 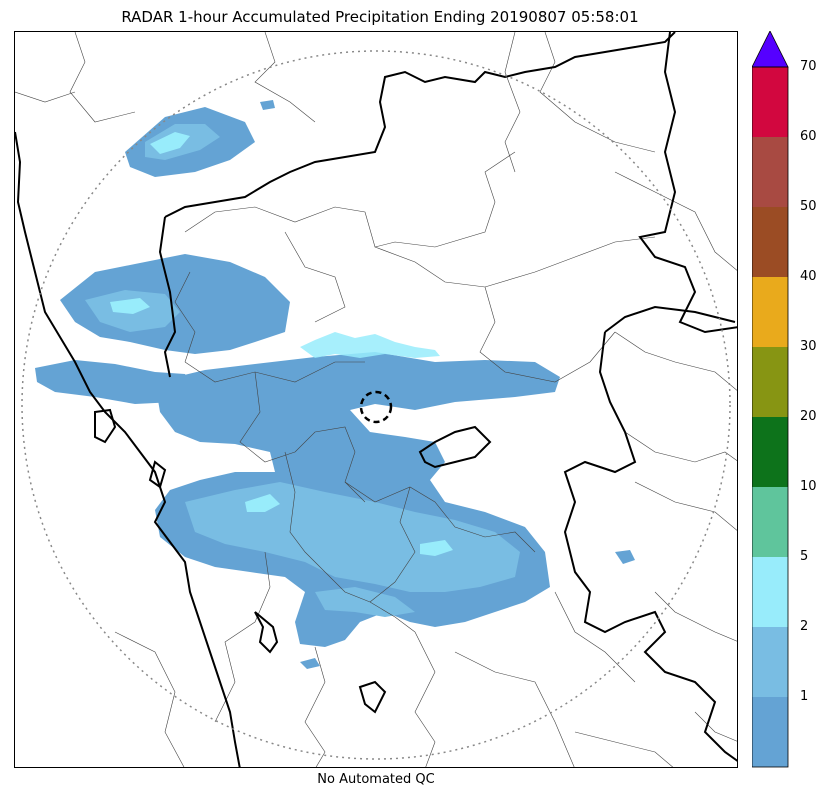 What do you see at coordinates (157, 474) in the screenshot?
I see `border-west-lake` at bounding box center [157, 474].